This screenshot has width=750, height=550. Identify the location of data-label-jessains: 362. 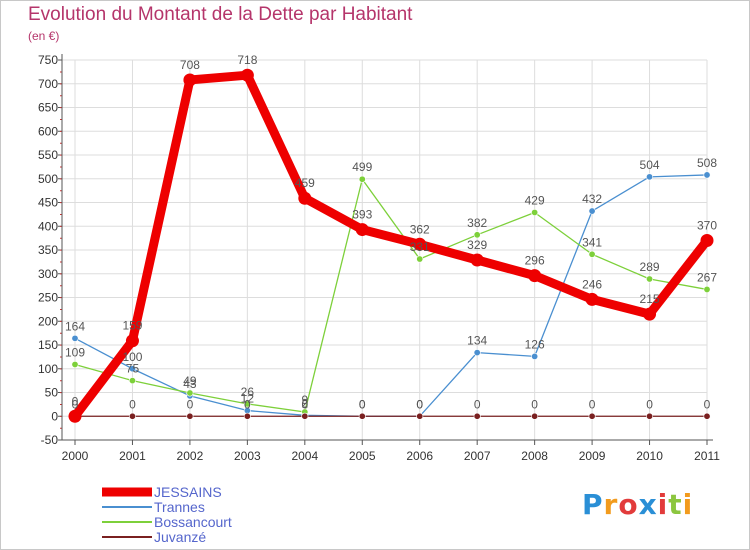
(420, 229).